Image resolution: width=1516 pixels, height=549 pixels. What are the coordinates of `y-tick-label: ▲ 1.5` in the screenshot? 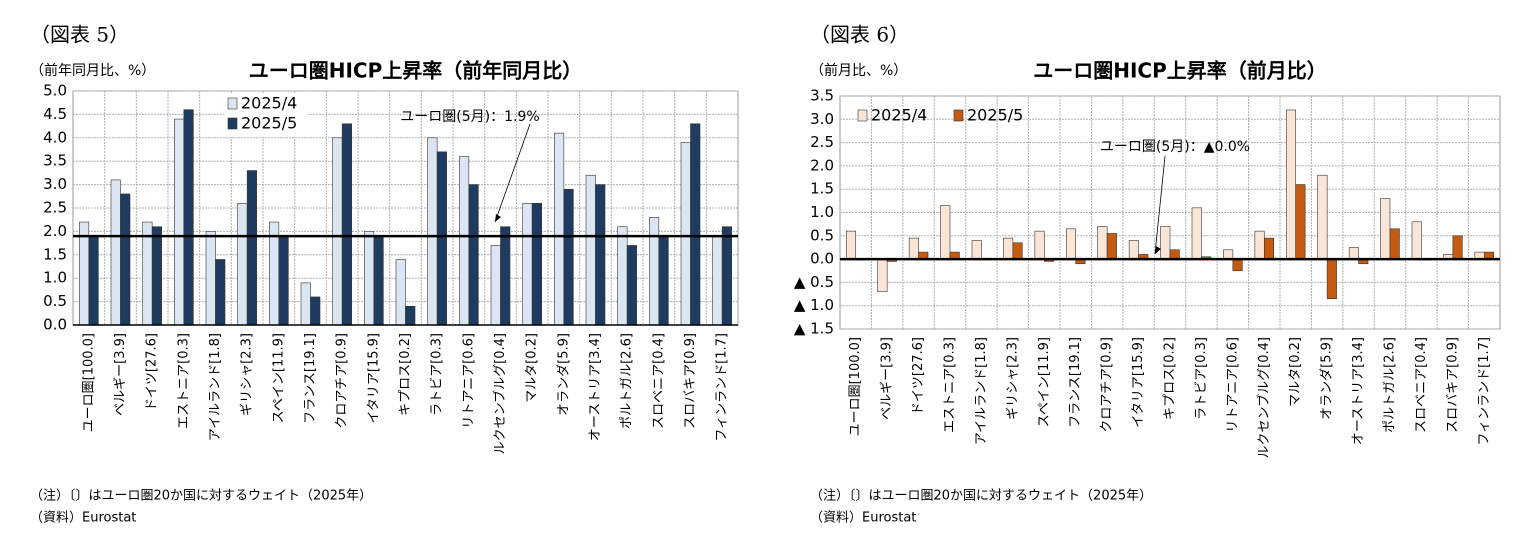 It's located at (814, 329).